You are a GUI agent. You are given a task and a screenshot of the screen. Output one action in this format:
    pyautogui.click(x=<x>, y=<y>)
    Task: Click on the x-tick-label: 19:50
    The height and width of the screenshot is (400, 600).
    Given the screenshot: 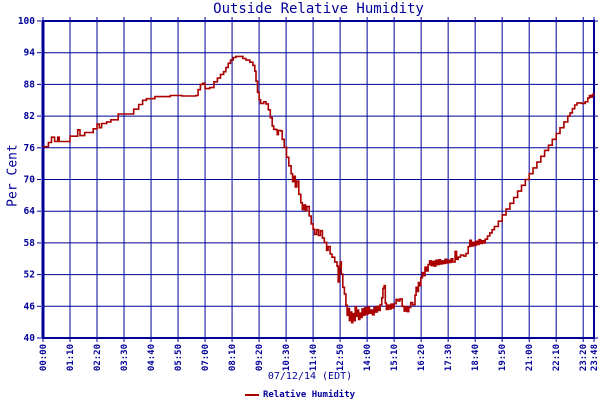 What is the action you would take?
    pyautogui.click(x=503, y=357)
    